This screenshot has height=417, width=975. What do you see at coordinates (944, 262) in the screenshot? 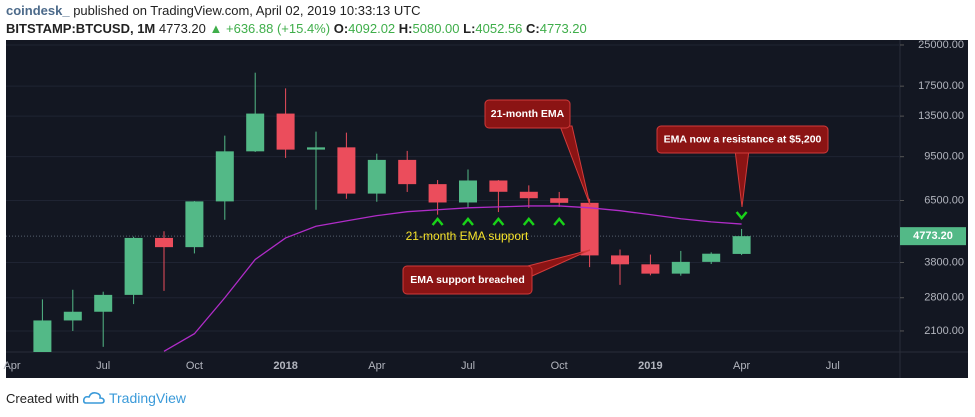
I see `y-tick-label: 3800.00` at bounding box center [944, 262].